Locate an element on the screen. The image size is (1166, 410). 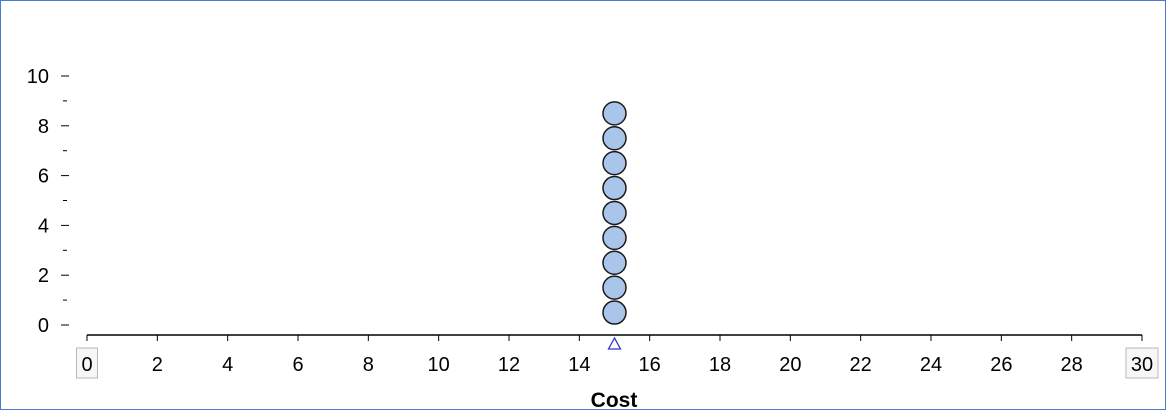
y-tick-label: 10 is located at coordinates (38, 77).